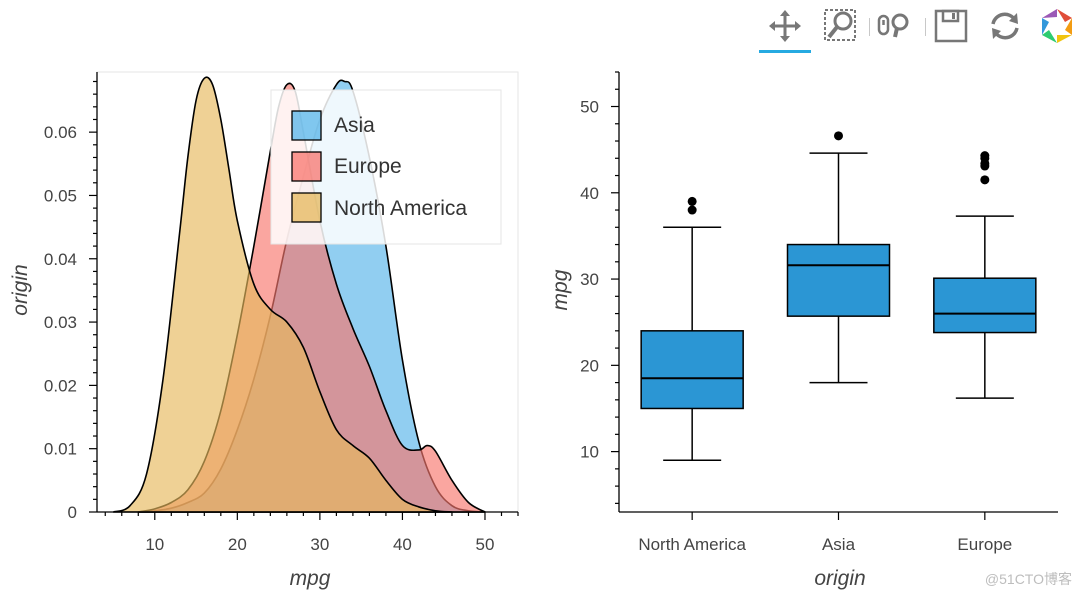 The height and width of the screenshot is (595, 1080). What do you see at coordinates (306, 125) in the screenshot?
I see `legend-swatch-asia` at bounding box center [306, 125].